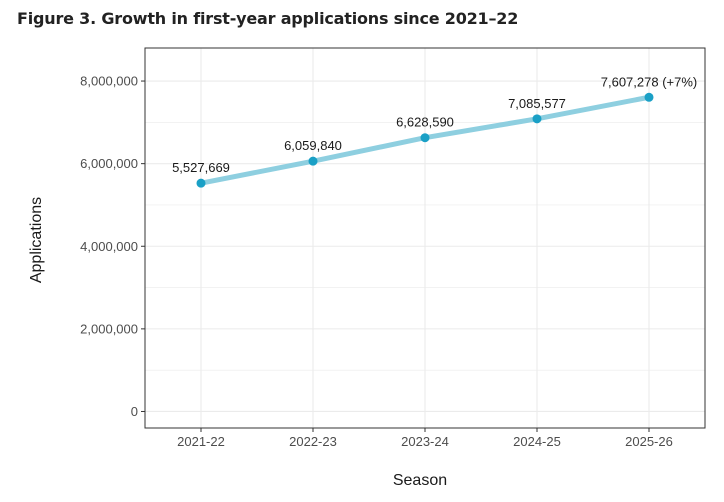 The height and width of the screenshot is (502, 724). What do you see at coordinates (109, 246) in the screenshot?
I see `y-tick-label: 4,000,000` at bounding box center [109, 246].